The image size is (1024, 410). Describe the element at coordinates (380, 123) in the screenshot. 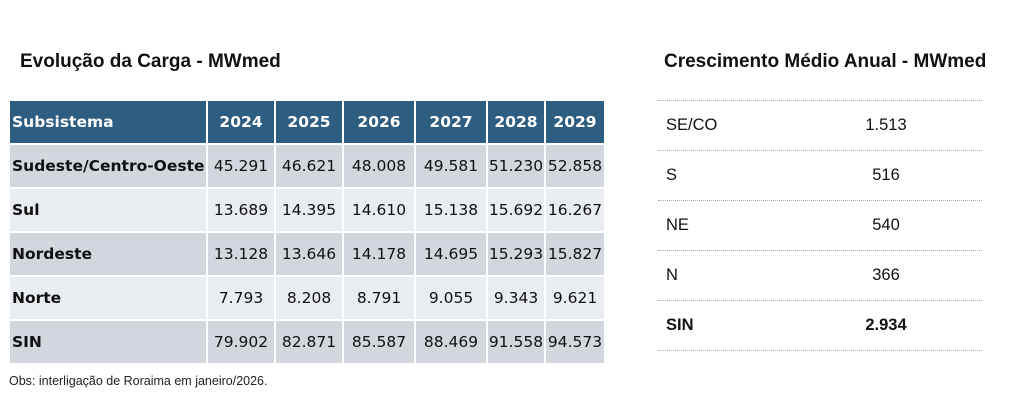

I see `header-year: 2026` at that location.